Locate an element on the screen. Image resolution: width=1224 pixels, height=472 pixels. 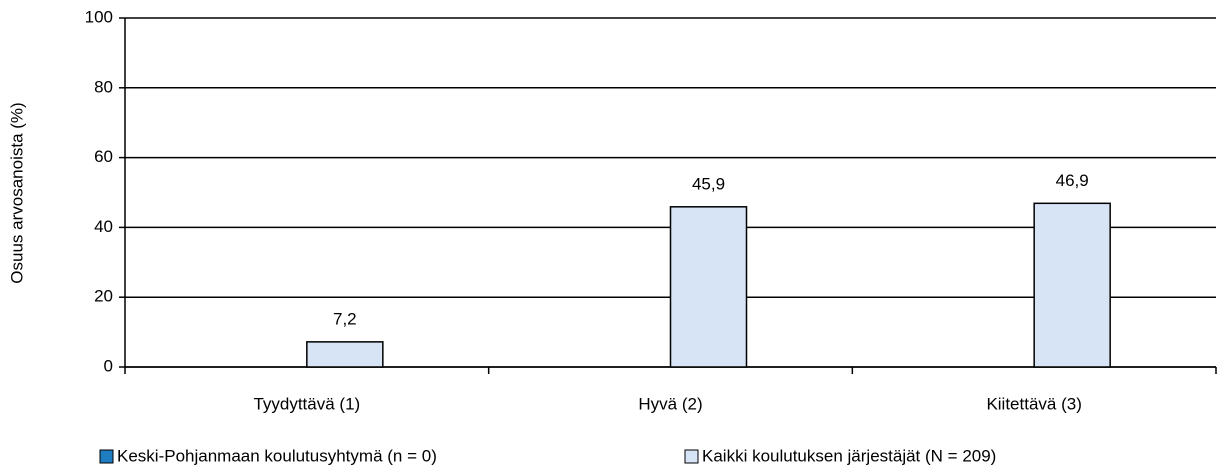
y-tick-label: 80 is located at coordinates (103, 86).